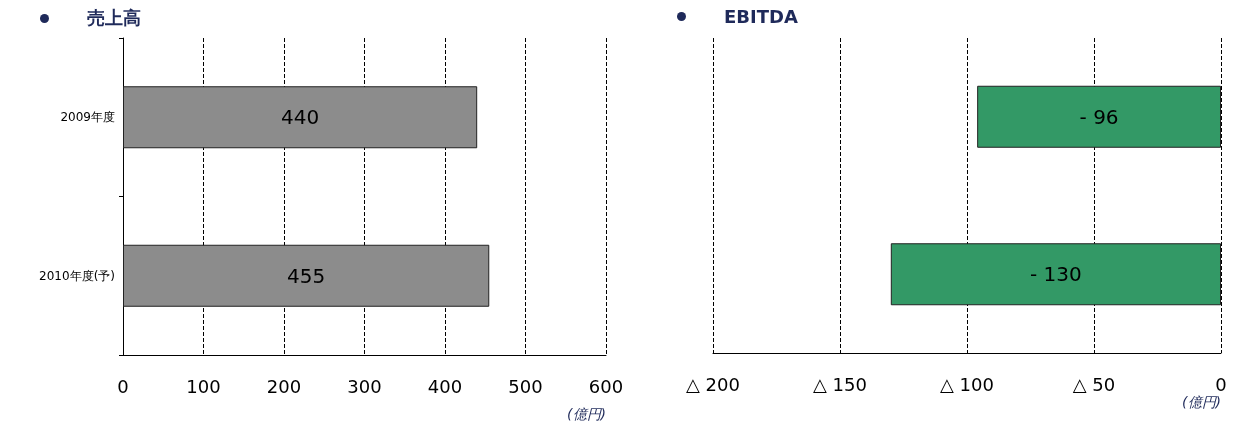 Image resolution: width=1255 pixels, height=445 pixels. I want to click on x-tick-label: 500, so click(525, 386).